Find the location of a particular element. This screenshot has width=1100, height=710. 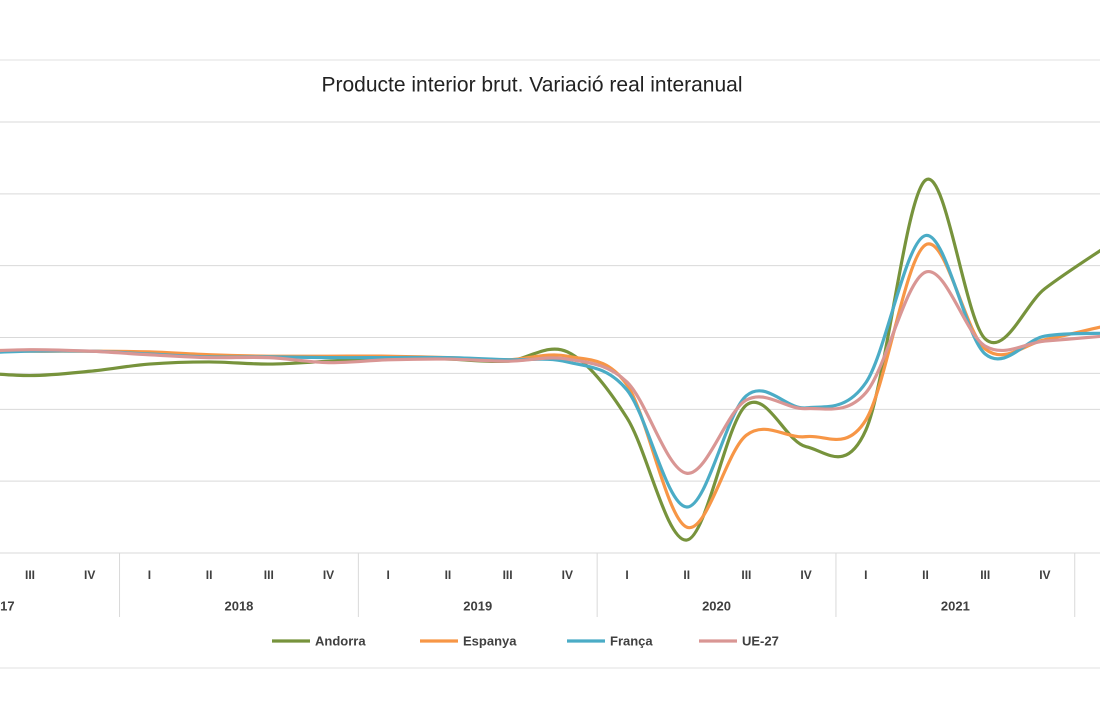

legend-label: Espanya is located at coordinates (490, 640).